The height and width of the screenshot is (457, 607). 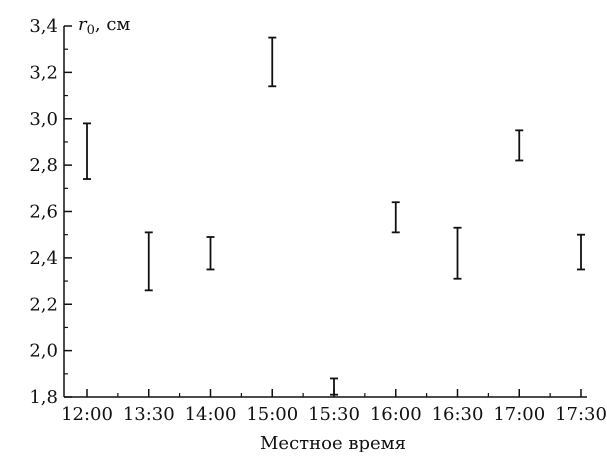 What do you see at coordinates (113, 24) in the screenshot?
I see `y-axis-title-unit: , см` at bounding box center [113, 24].